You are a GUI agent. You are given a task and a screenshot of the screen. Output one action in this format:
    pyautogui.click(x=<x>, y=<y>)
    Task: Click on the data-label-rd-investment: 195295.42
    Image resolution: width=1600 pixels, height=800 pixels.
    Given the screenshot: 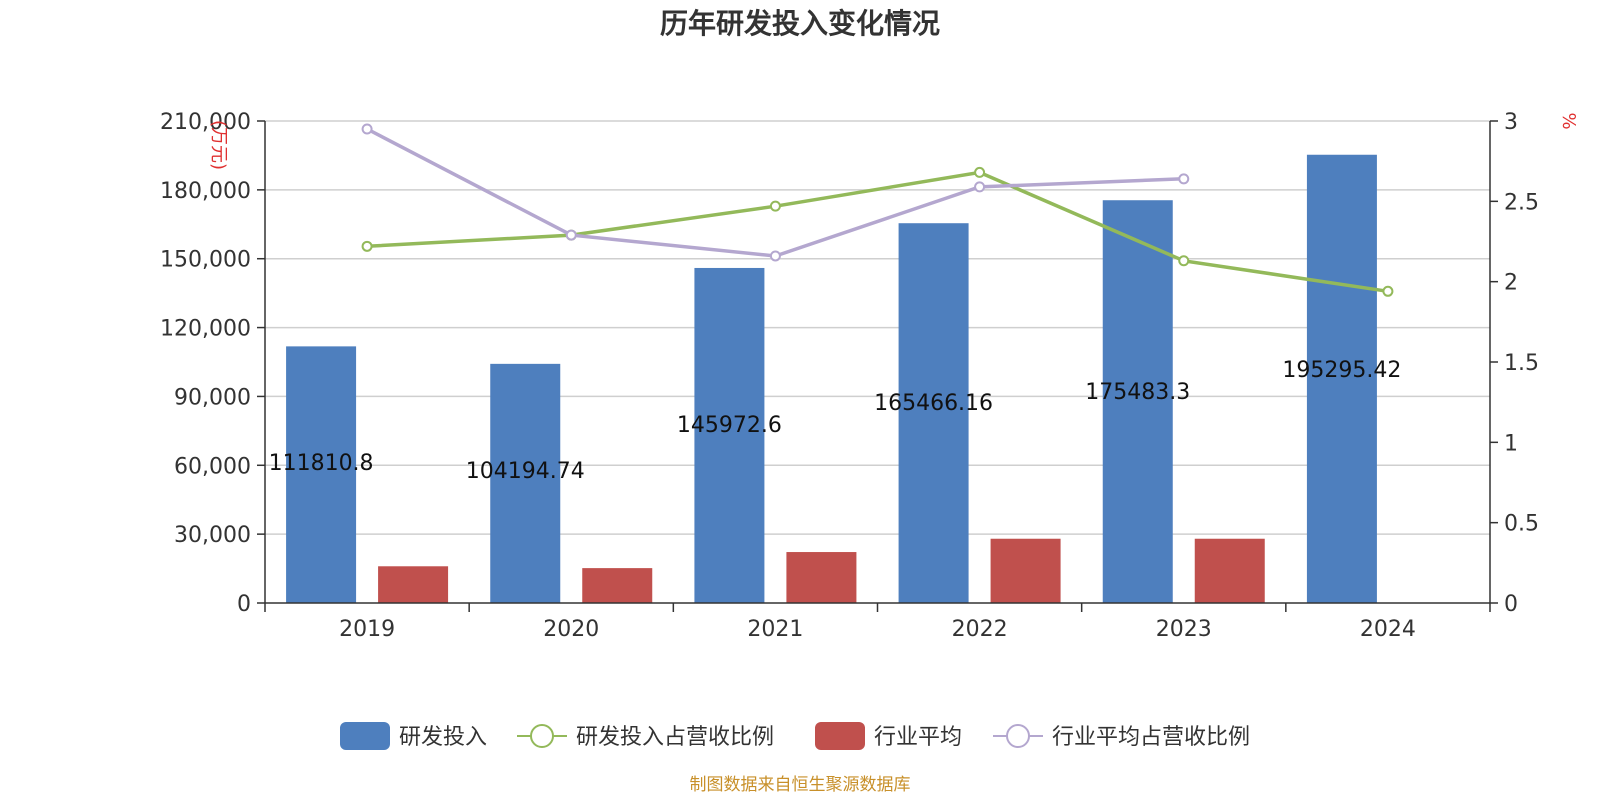 What is the action you would take?
    pyautogui.click(x=1341, y=370)
    